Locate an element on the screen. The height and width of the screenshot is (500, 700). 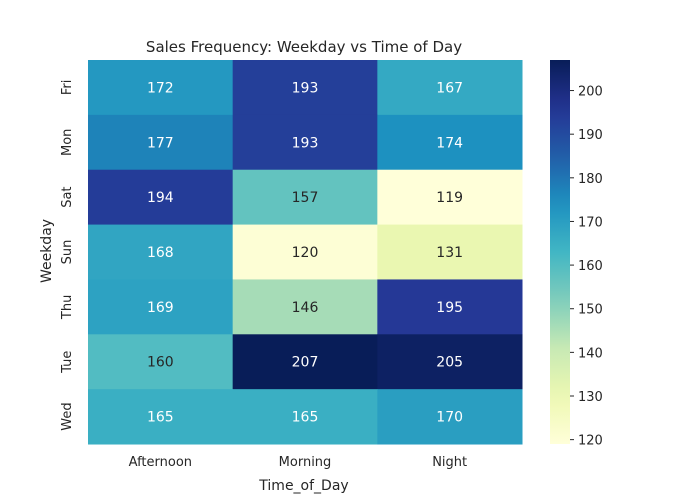
cell-value-label: 146 is located at coordinates (305, 308).